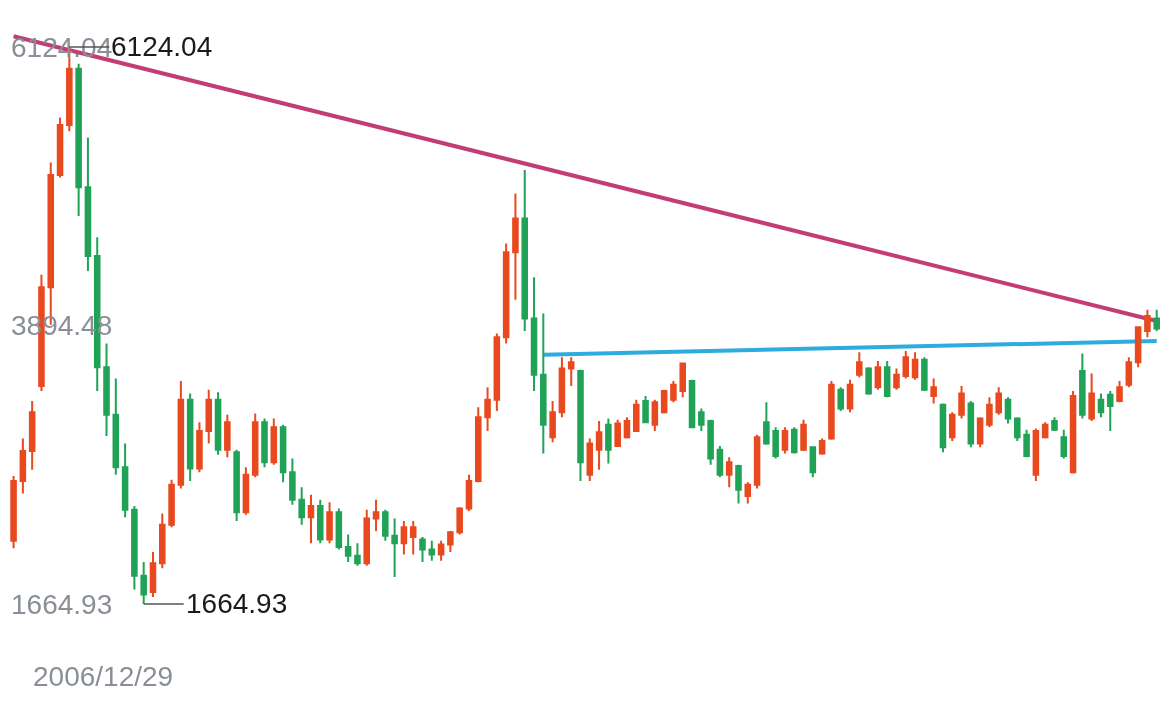  What do you see at coordinates (162, 46) in the screenshot?
I see `annotation: 6124.04` at bounding box center [162, 46].